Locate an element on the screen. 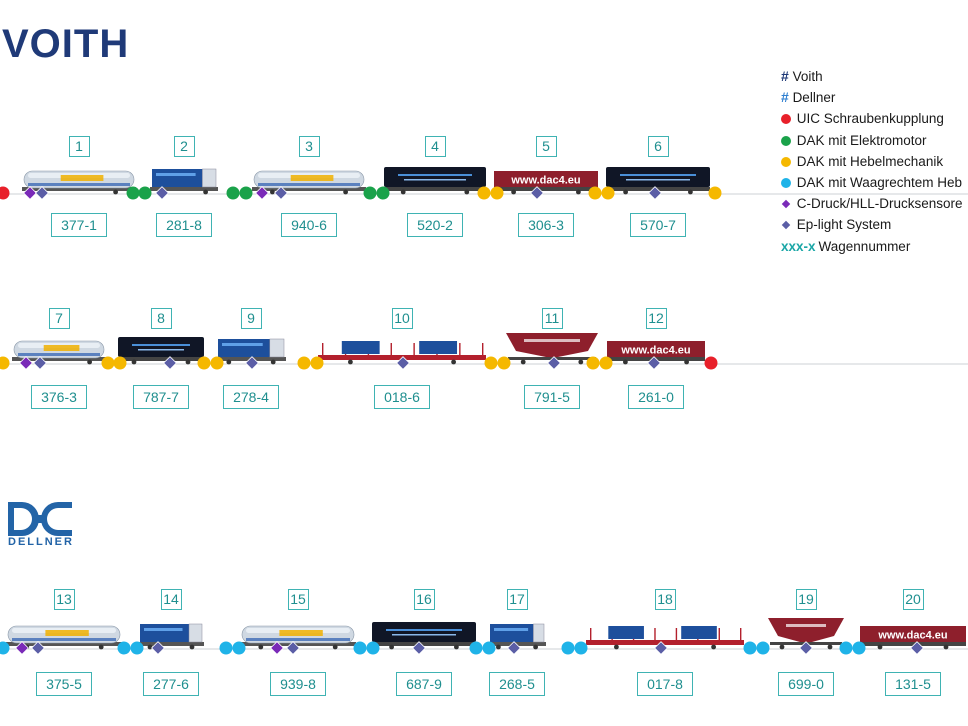  wagon-number-box: 131-5 is located at coordinates (913, 684).